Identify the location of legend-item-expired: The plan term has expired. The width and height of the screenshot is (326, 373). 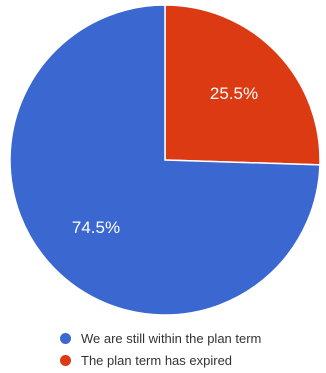
(160, 360).